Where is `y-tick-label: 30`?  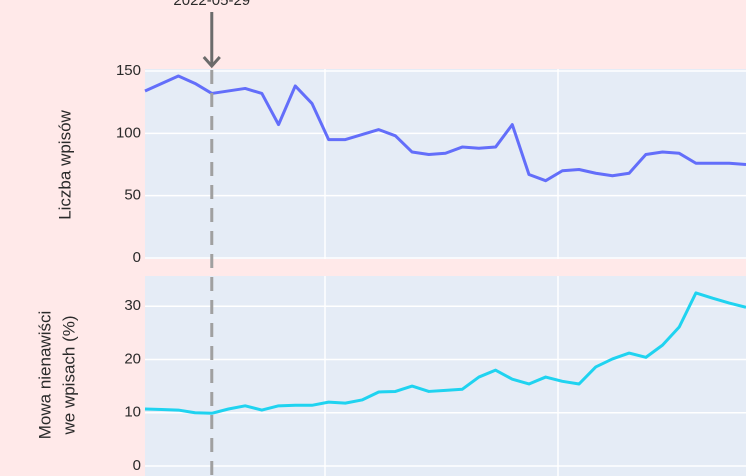 y-tick-label: 30 is located at coordinates (132, 305).